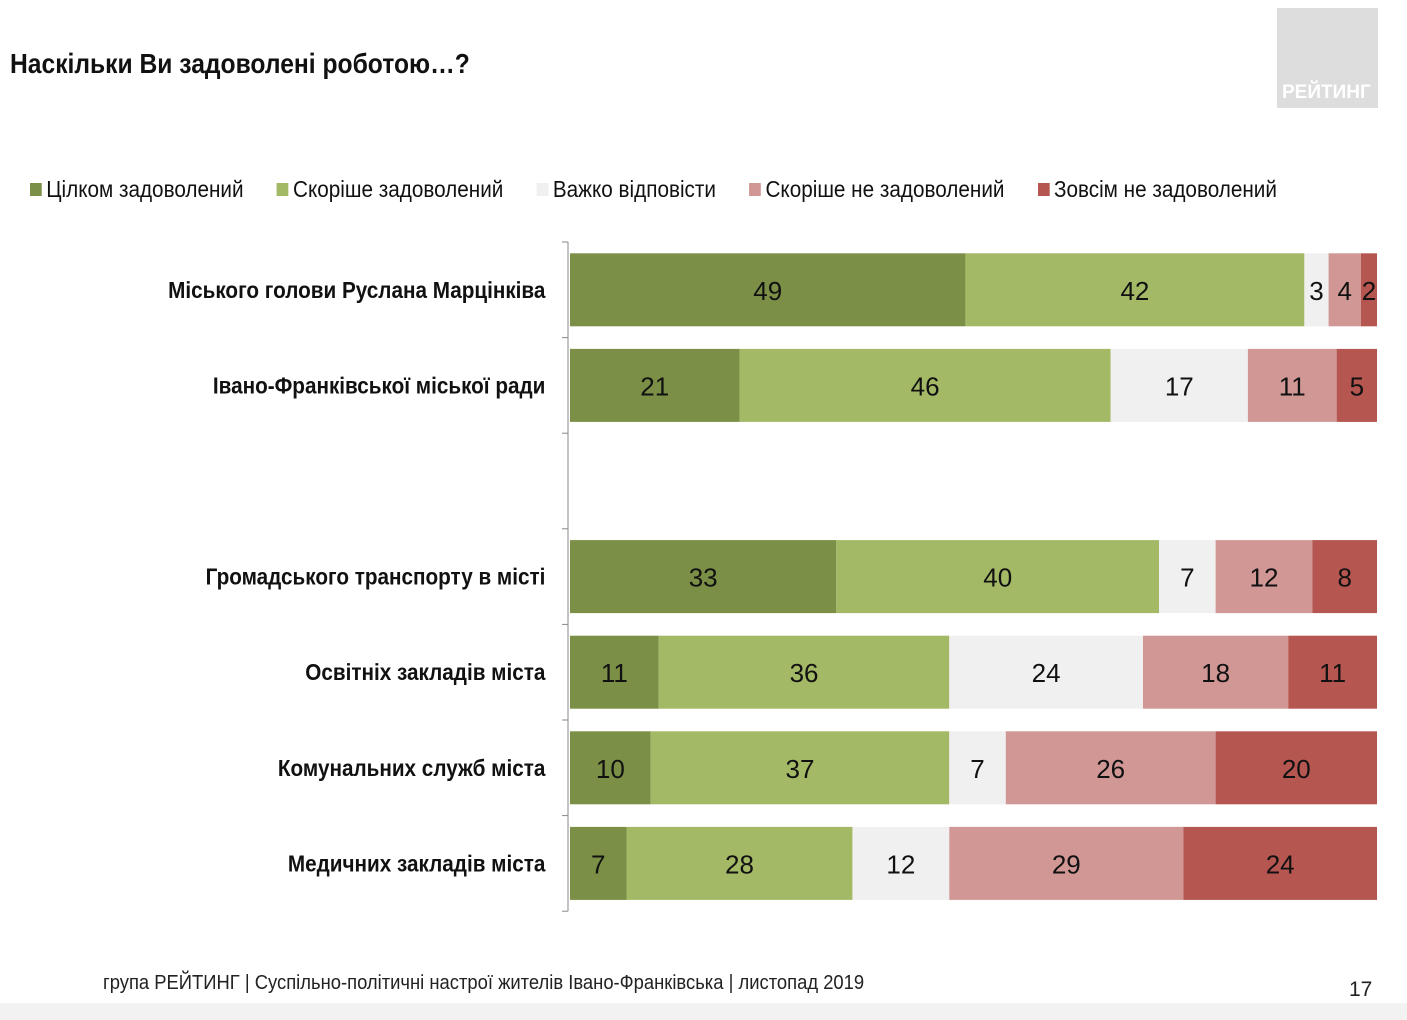  I want to click on data-label: 5, so click(1357, 386).